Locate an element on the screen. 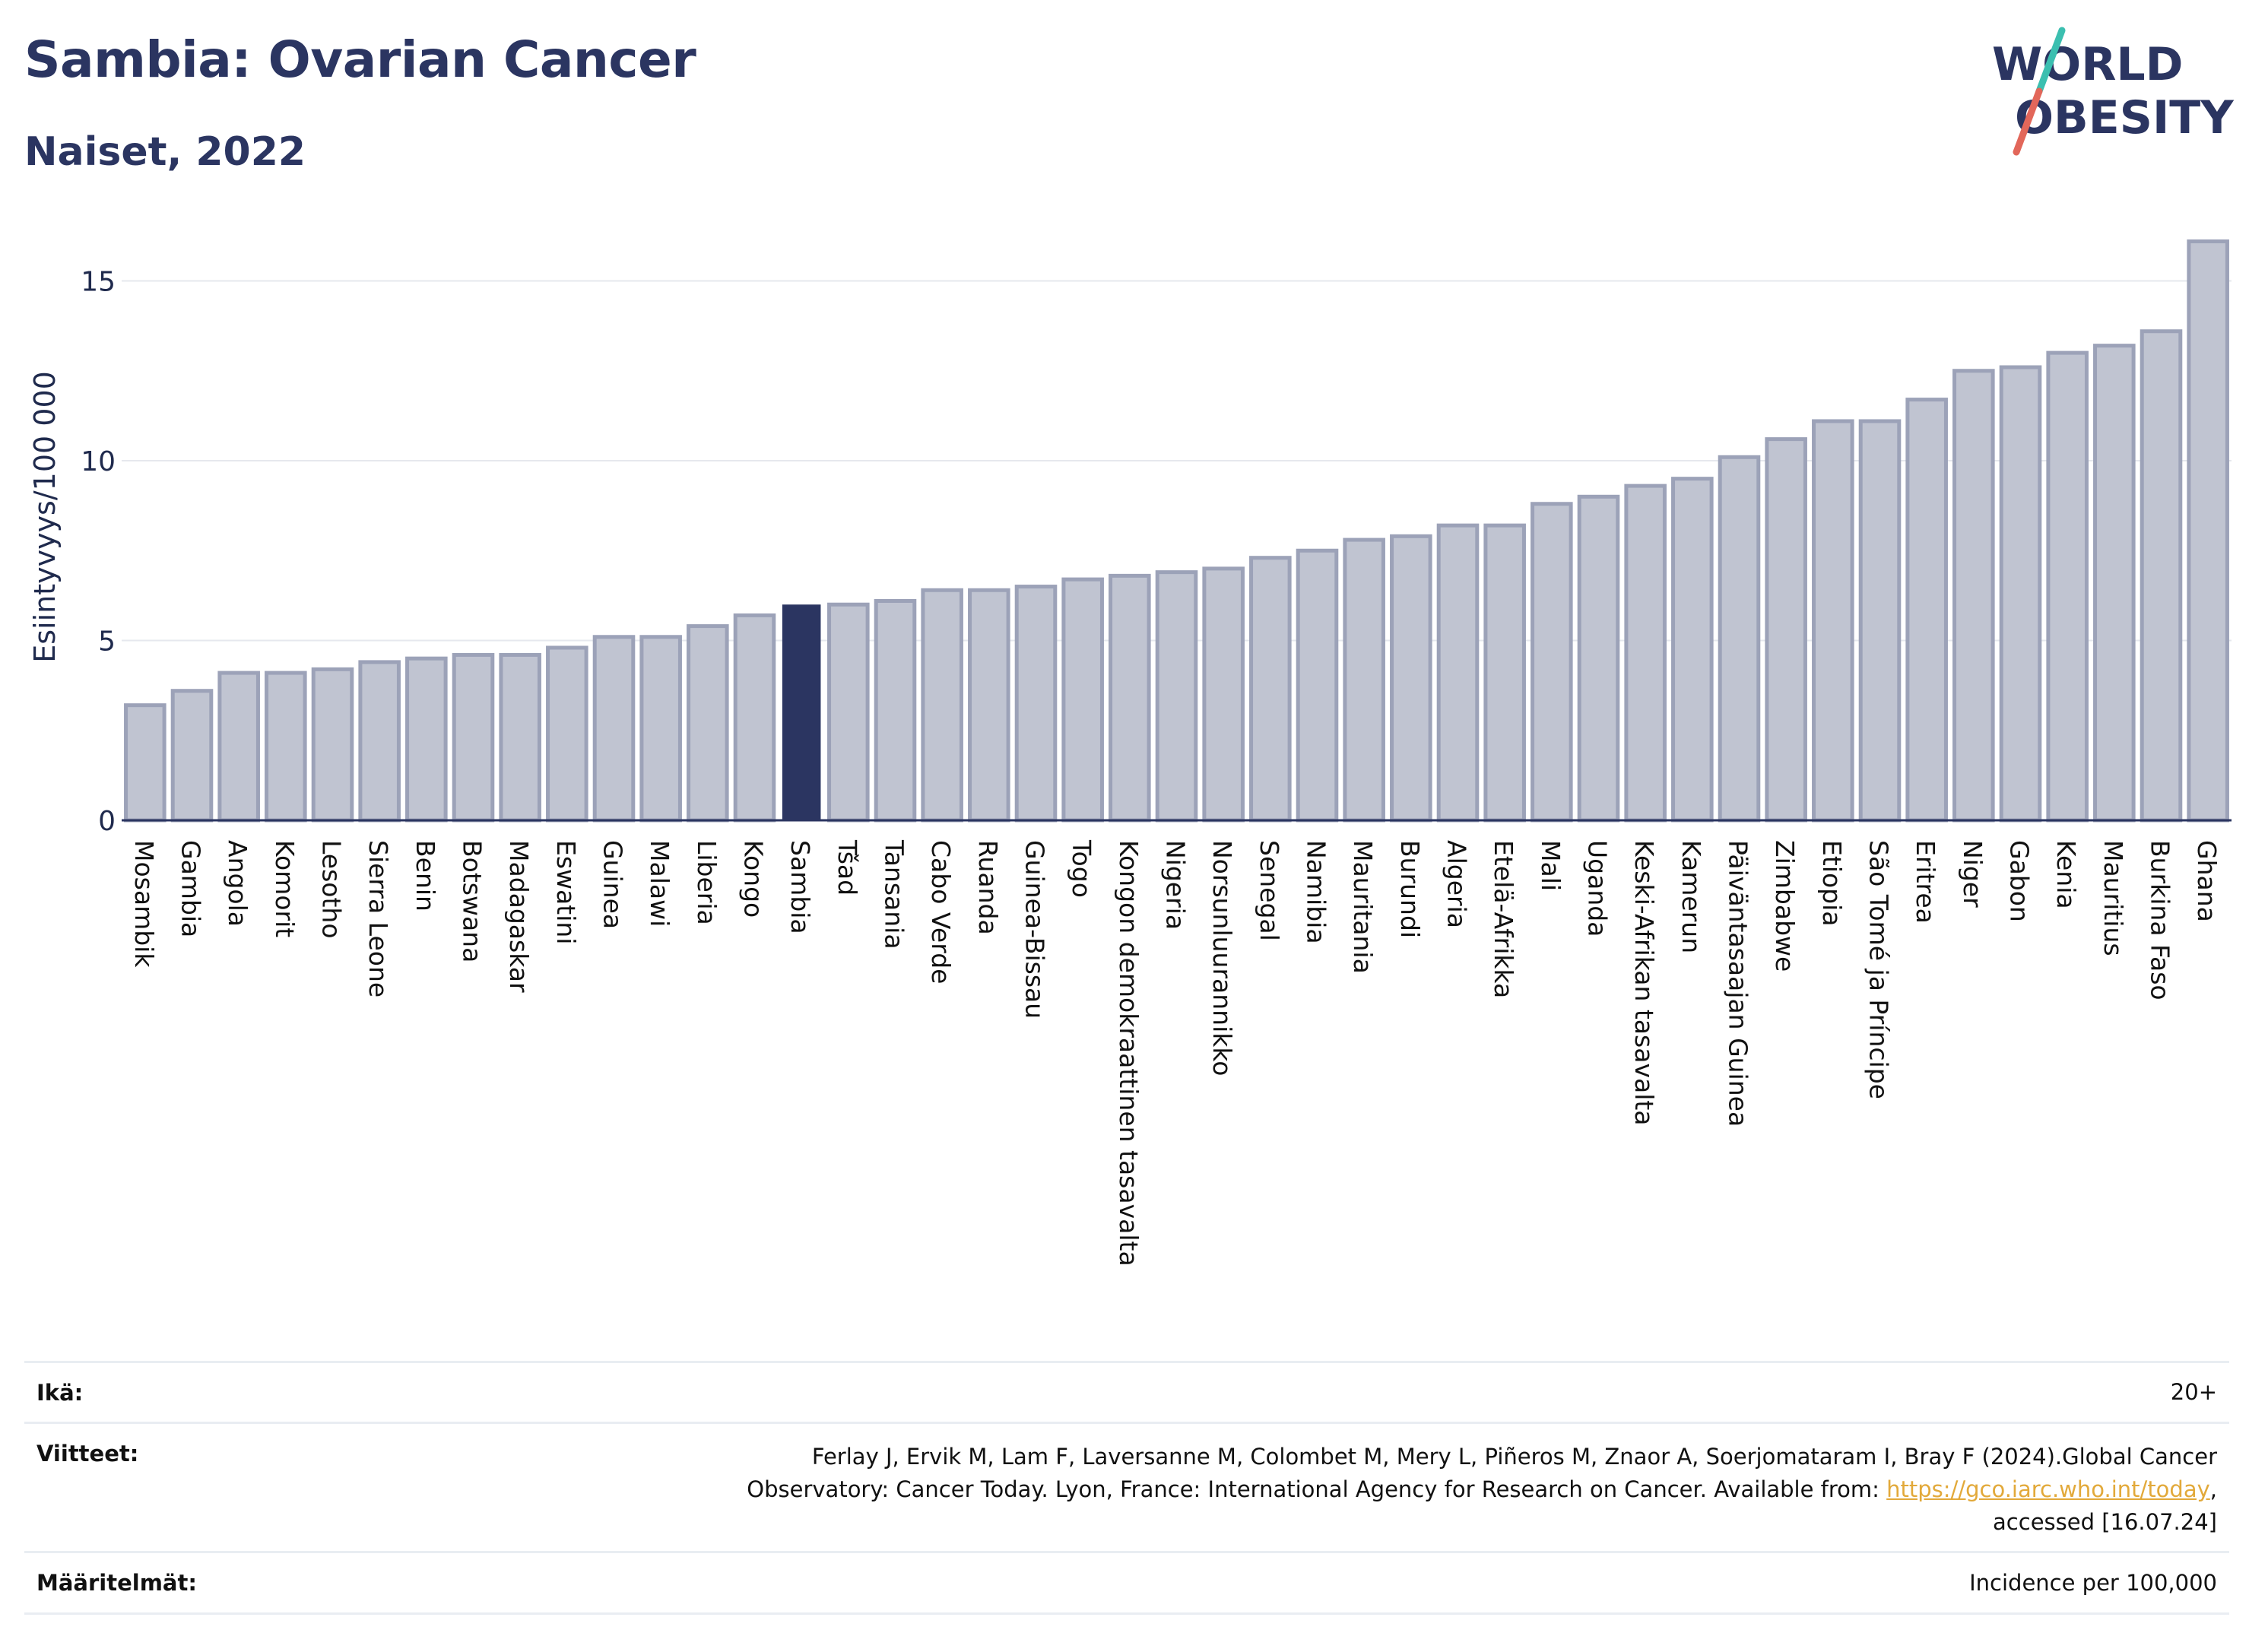 Image resolution: width=2249 pixels, height=1652 pixels. y-tick-label: 0 is located at coordinates (107, 821).